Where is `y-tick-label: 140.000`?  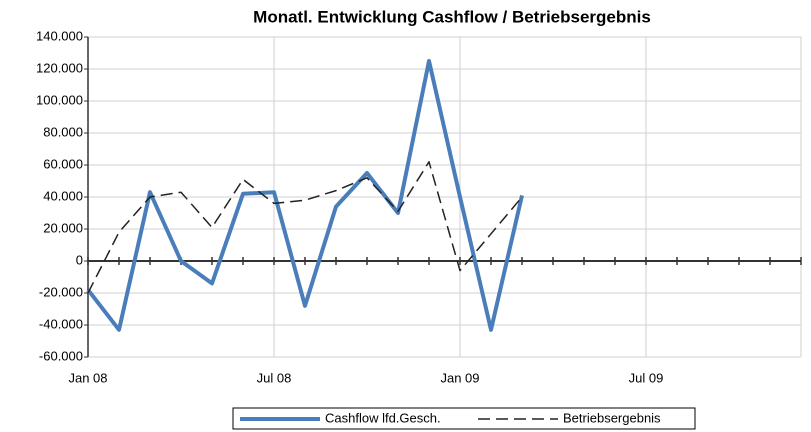 y-tick-label: 140.000 is located at coordinates (59, 35).